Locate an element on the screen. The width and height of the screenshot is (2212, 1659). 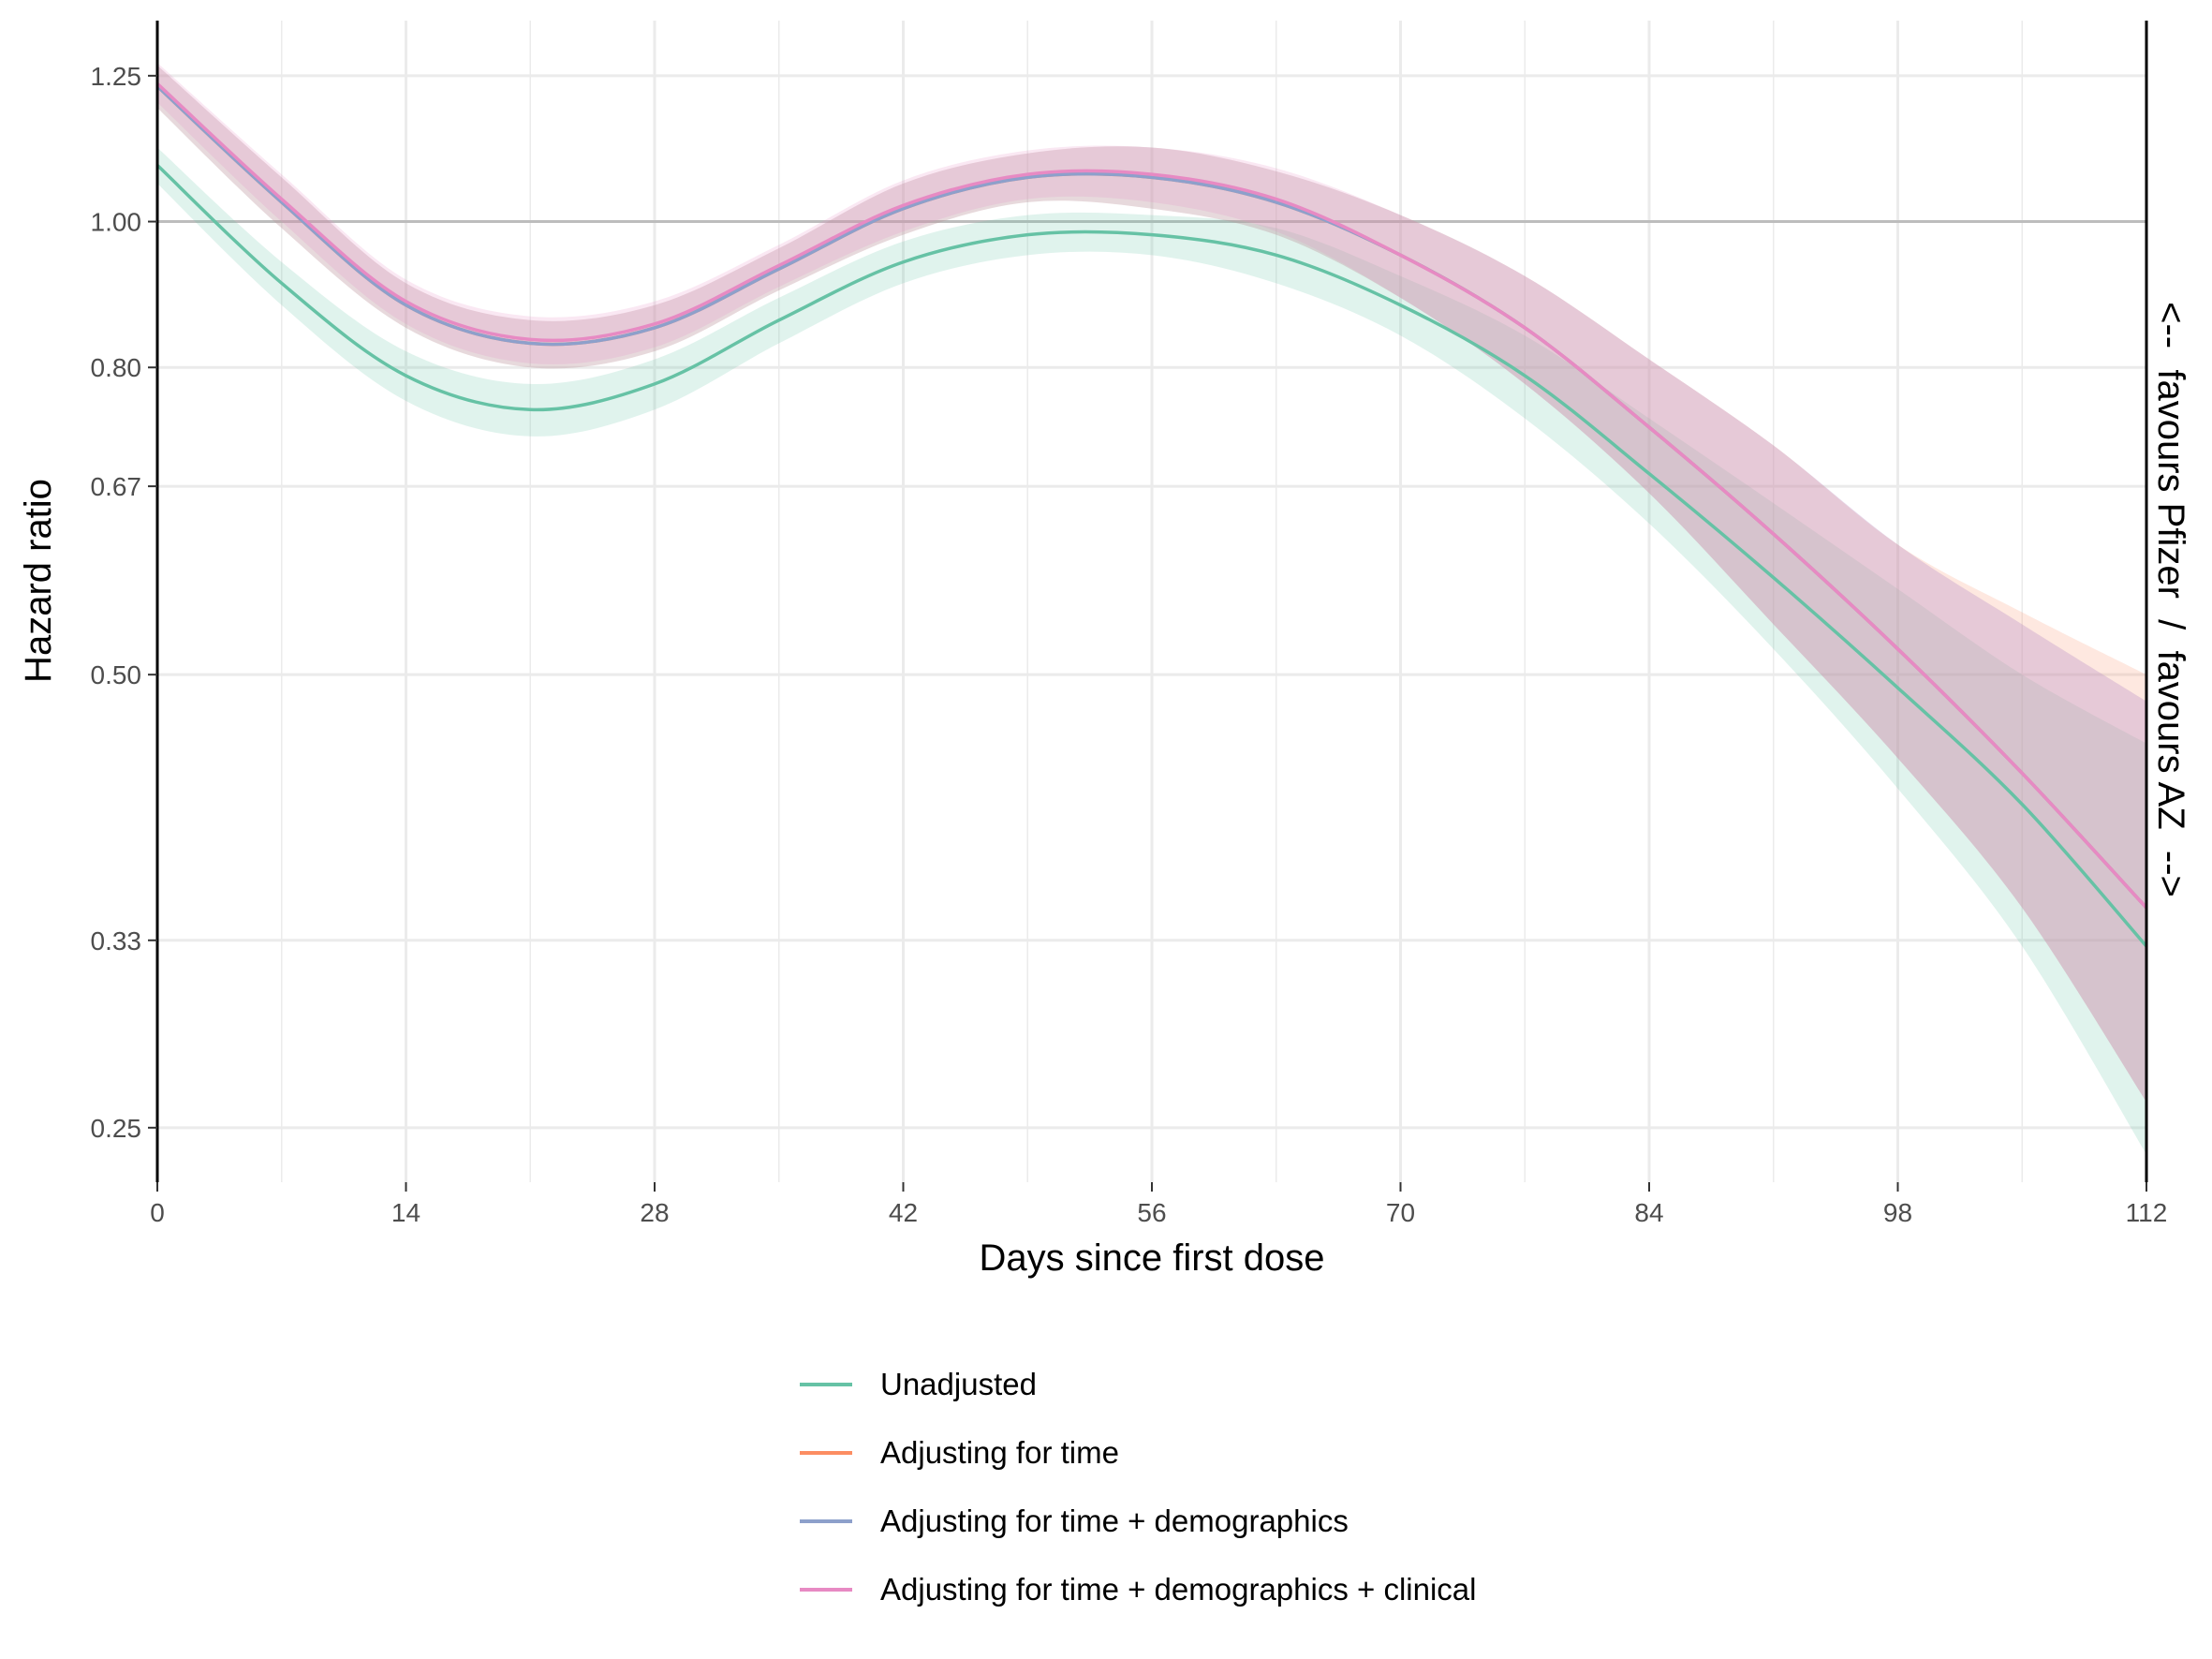
legend-item: Adjusting for time + demographics is located at coordinates (1074, 1520).